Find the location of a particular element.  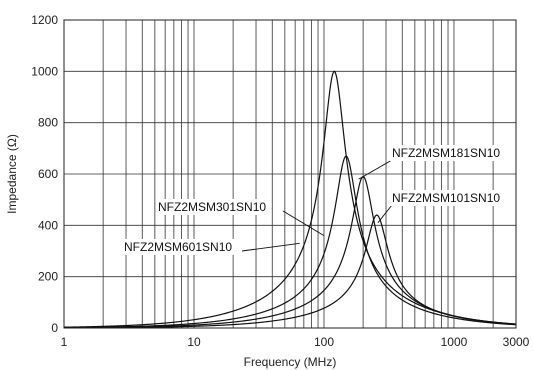

y-tick-labels: 0 200 400 600 800 1000 1200 is located at coordinates (44, 174).